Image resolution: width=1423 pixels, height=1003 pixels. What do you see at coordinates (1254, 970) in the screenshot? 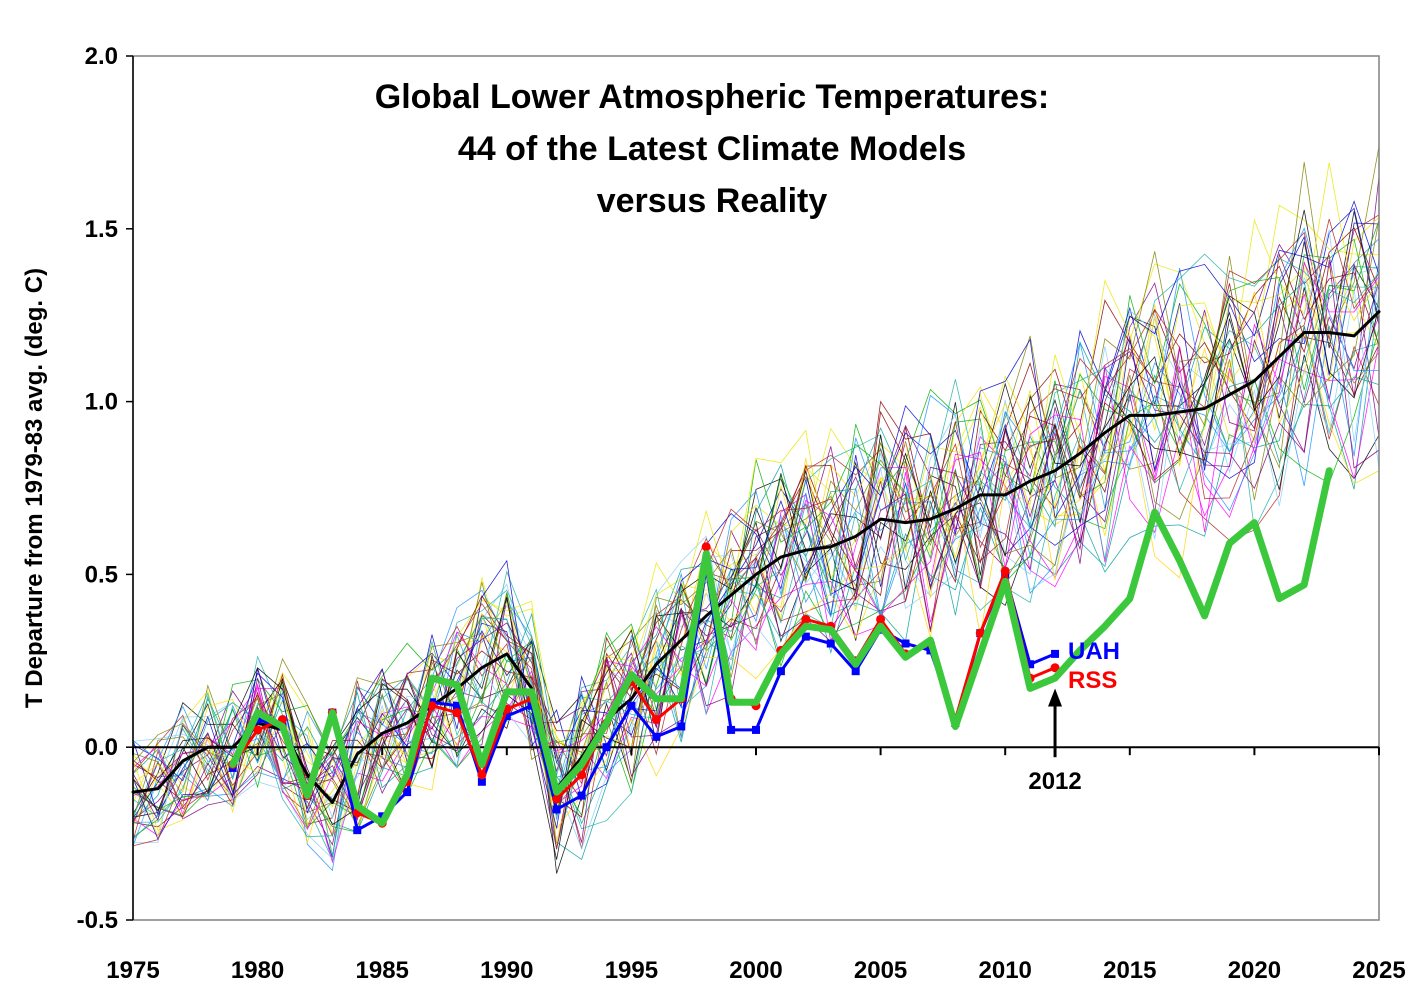
I see `x-tick-label: 2020` at bounding box center [1254, 970].